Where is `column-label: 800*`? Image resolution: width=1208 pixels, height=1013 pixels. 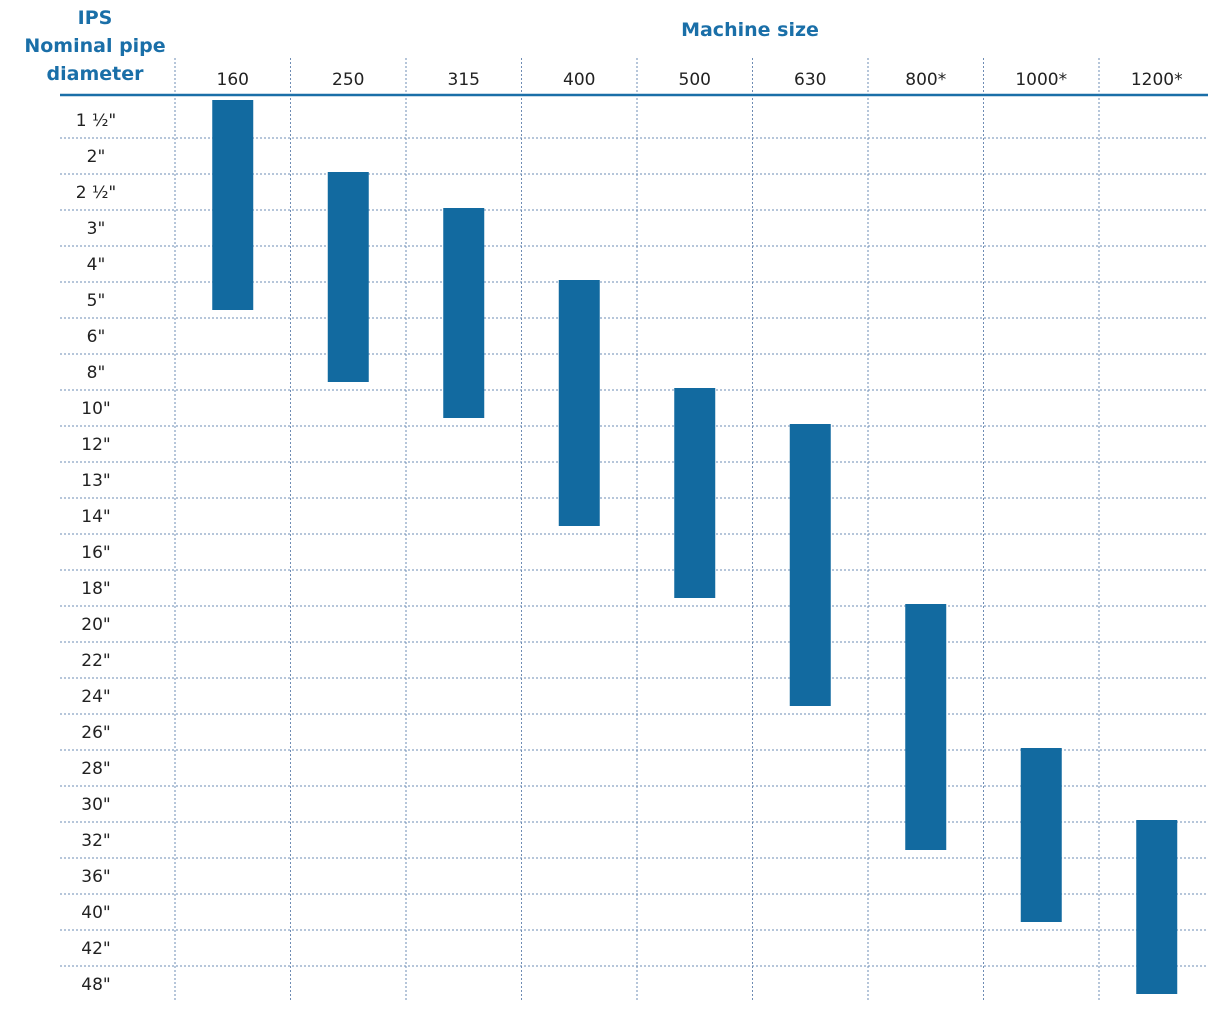
column-label: 800* is located at coordinates (925, 80).